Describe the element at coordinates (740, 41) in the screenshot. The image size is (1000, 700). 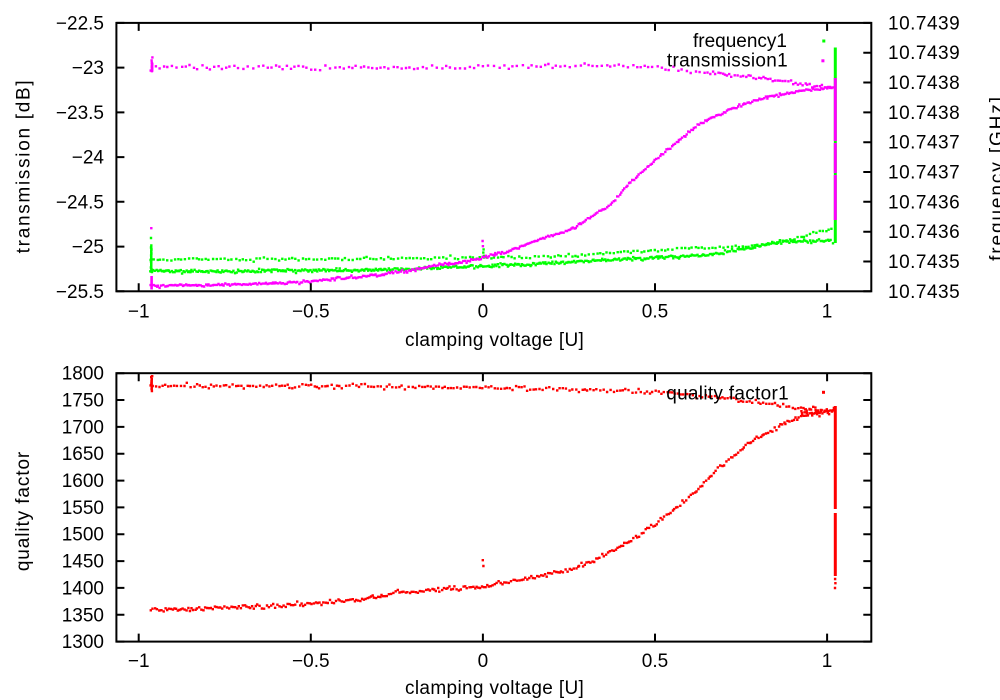
I see `svg-text: frequency1` at that location.